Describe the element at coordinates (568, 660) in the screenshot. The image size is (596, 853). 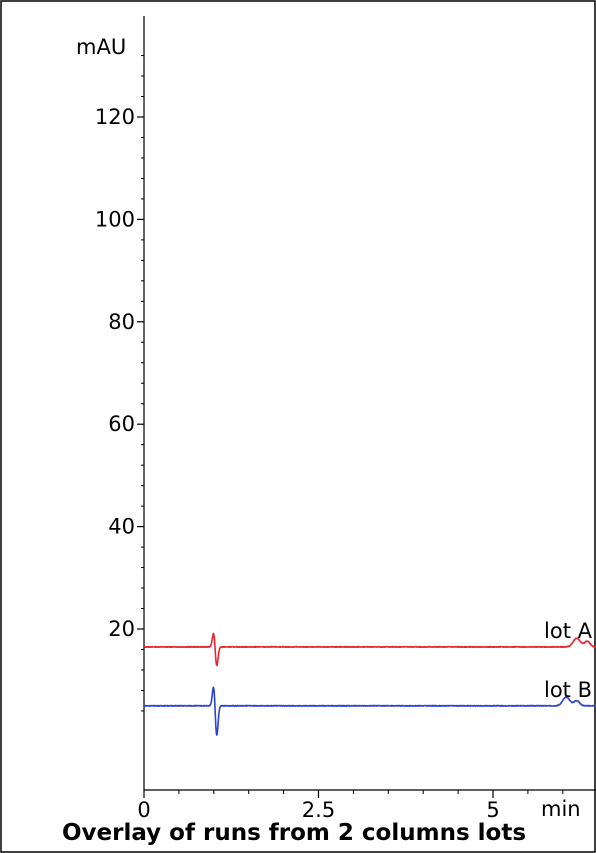
I see `trace-labels: lot A lot B` at that location.